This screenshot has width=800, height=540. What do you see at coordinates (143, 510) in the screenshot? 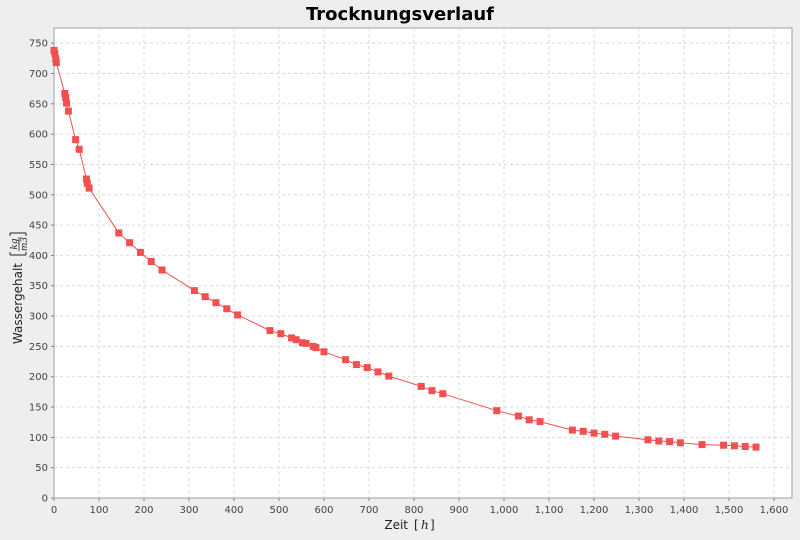
I see `x-tick-label: 200` at bounding box center [143, 510].